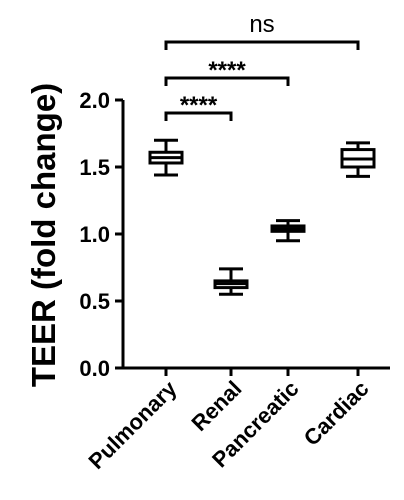  Describe the element at coordinates (94, 368) in the screenshot. I see `y-tick-label: 0.0` at that location.